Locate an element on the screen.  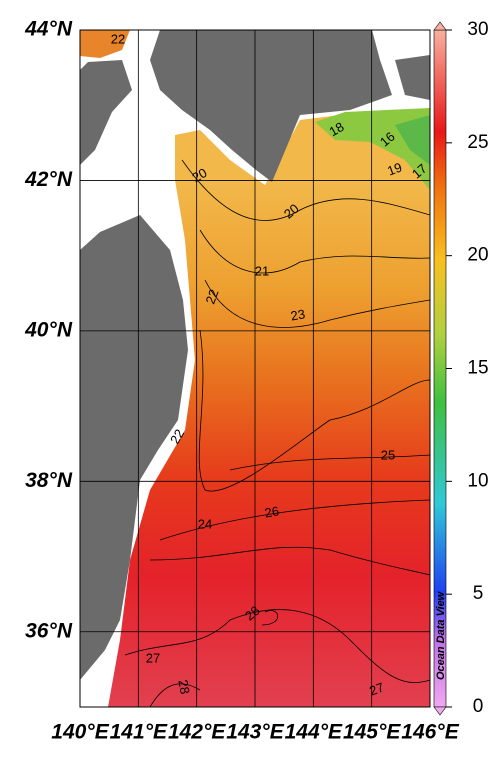
colorbar-tick-label: 30 is located at coordinates (477, 29).